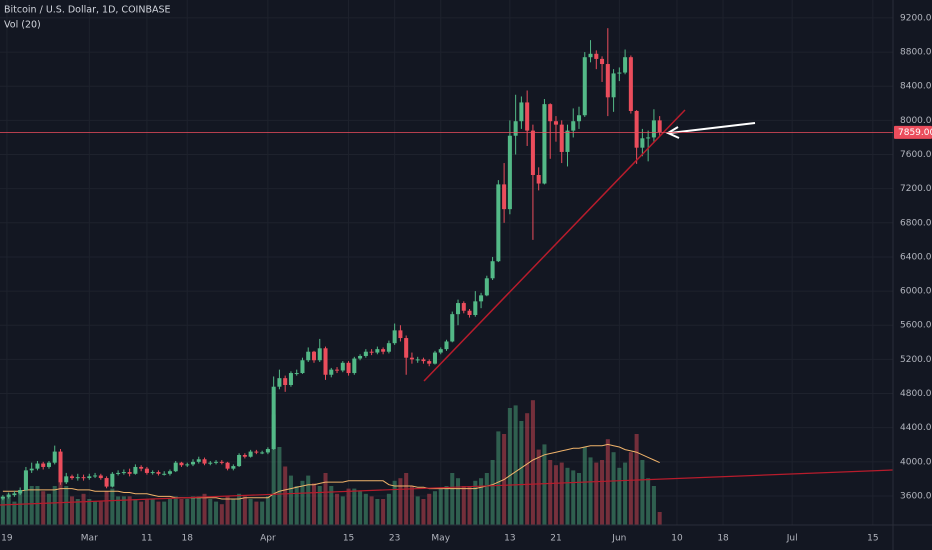 Image resolution: width=932 pixels, height=550 pixels. Describe the element at coordinates (331, 471) in the screenshot. I see `volume-ma-line` at that location.